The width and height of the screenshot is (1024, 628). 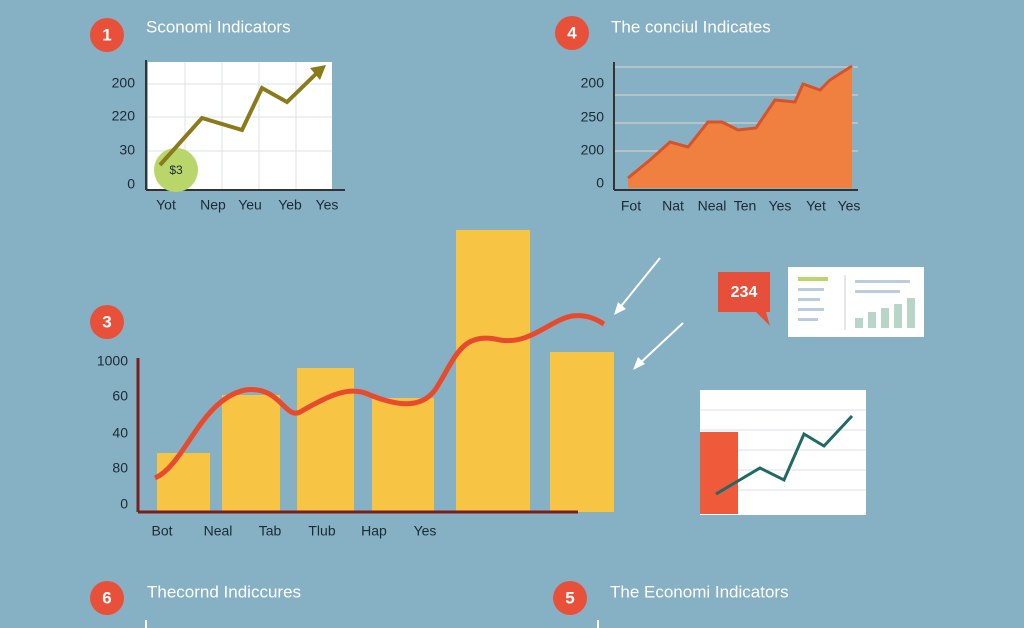 I want to click on area, so click(x=740, y=127).